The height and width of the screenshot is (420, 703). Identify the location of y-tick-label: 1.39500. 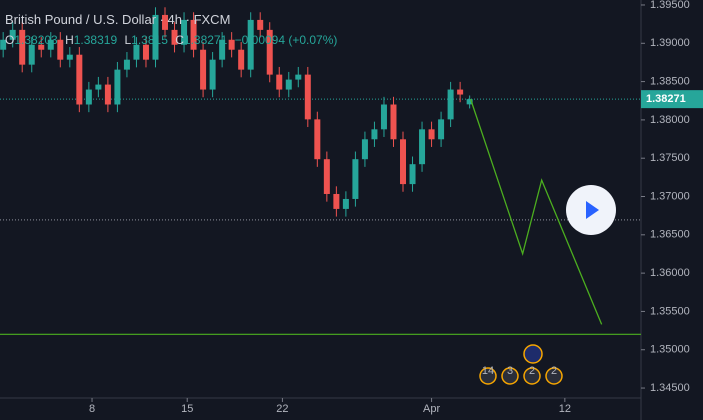
(670, 5).